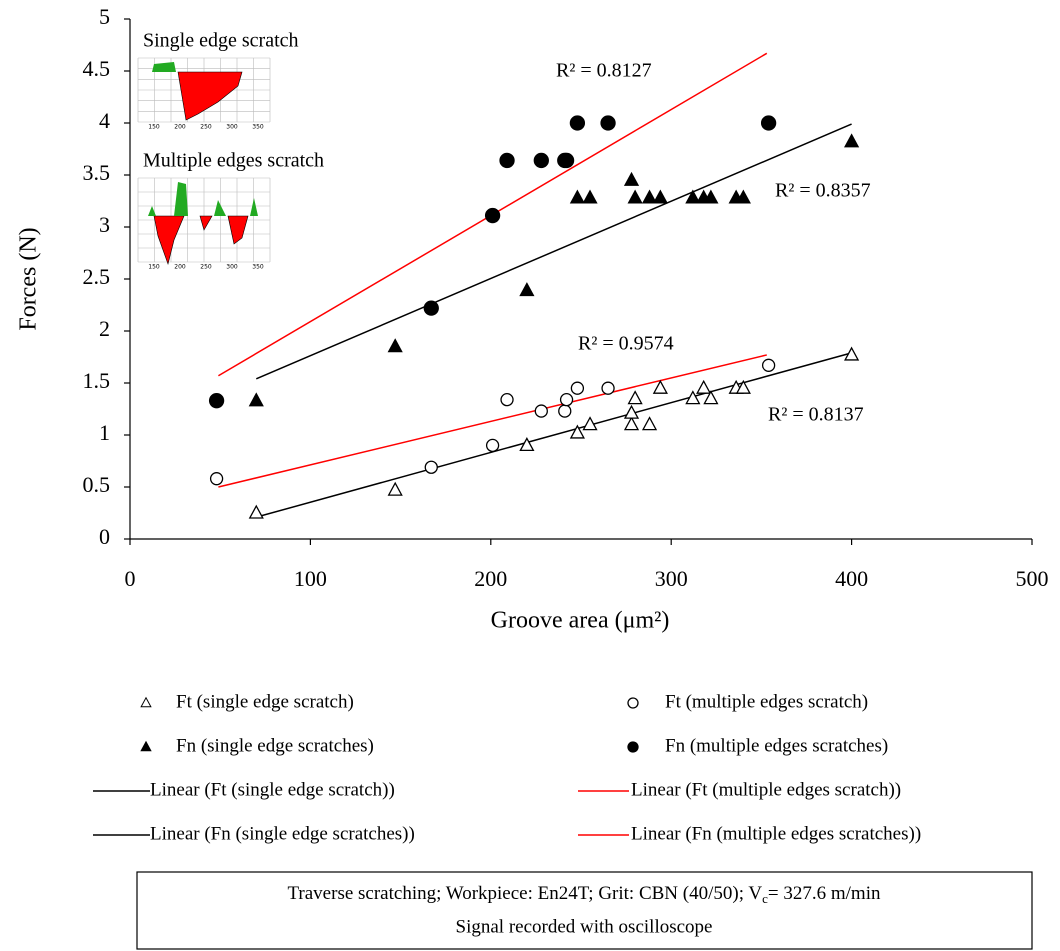 This screenshot has width=1060, height=951. Describe the element at coordinates (97, 380) in the screenshot. I see `y-tick-label: 1.5` at that location.